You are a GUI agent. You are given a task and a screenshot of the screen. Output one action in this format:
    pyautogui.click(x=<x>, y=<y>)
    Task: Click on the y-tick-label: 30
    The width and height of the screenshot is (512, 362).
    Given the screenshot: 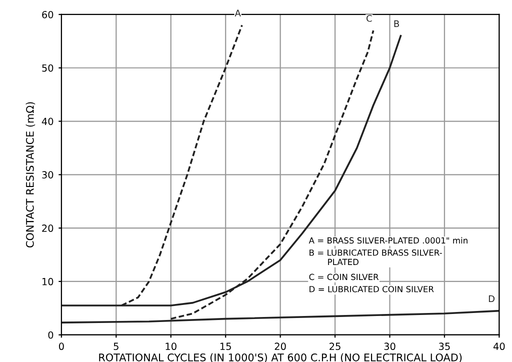 What is the action you would take?
    pyautogui.click(x=48, y=174)
    